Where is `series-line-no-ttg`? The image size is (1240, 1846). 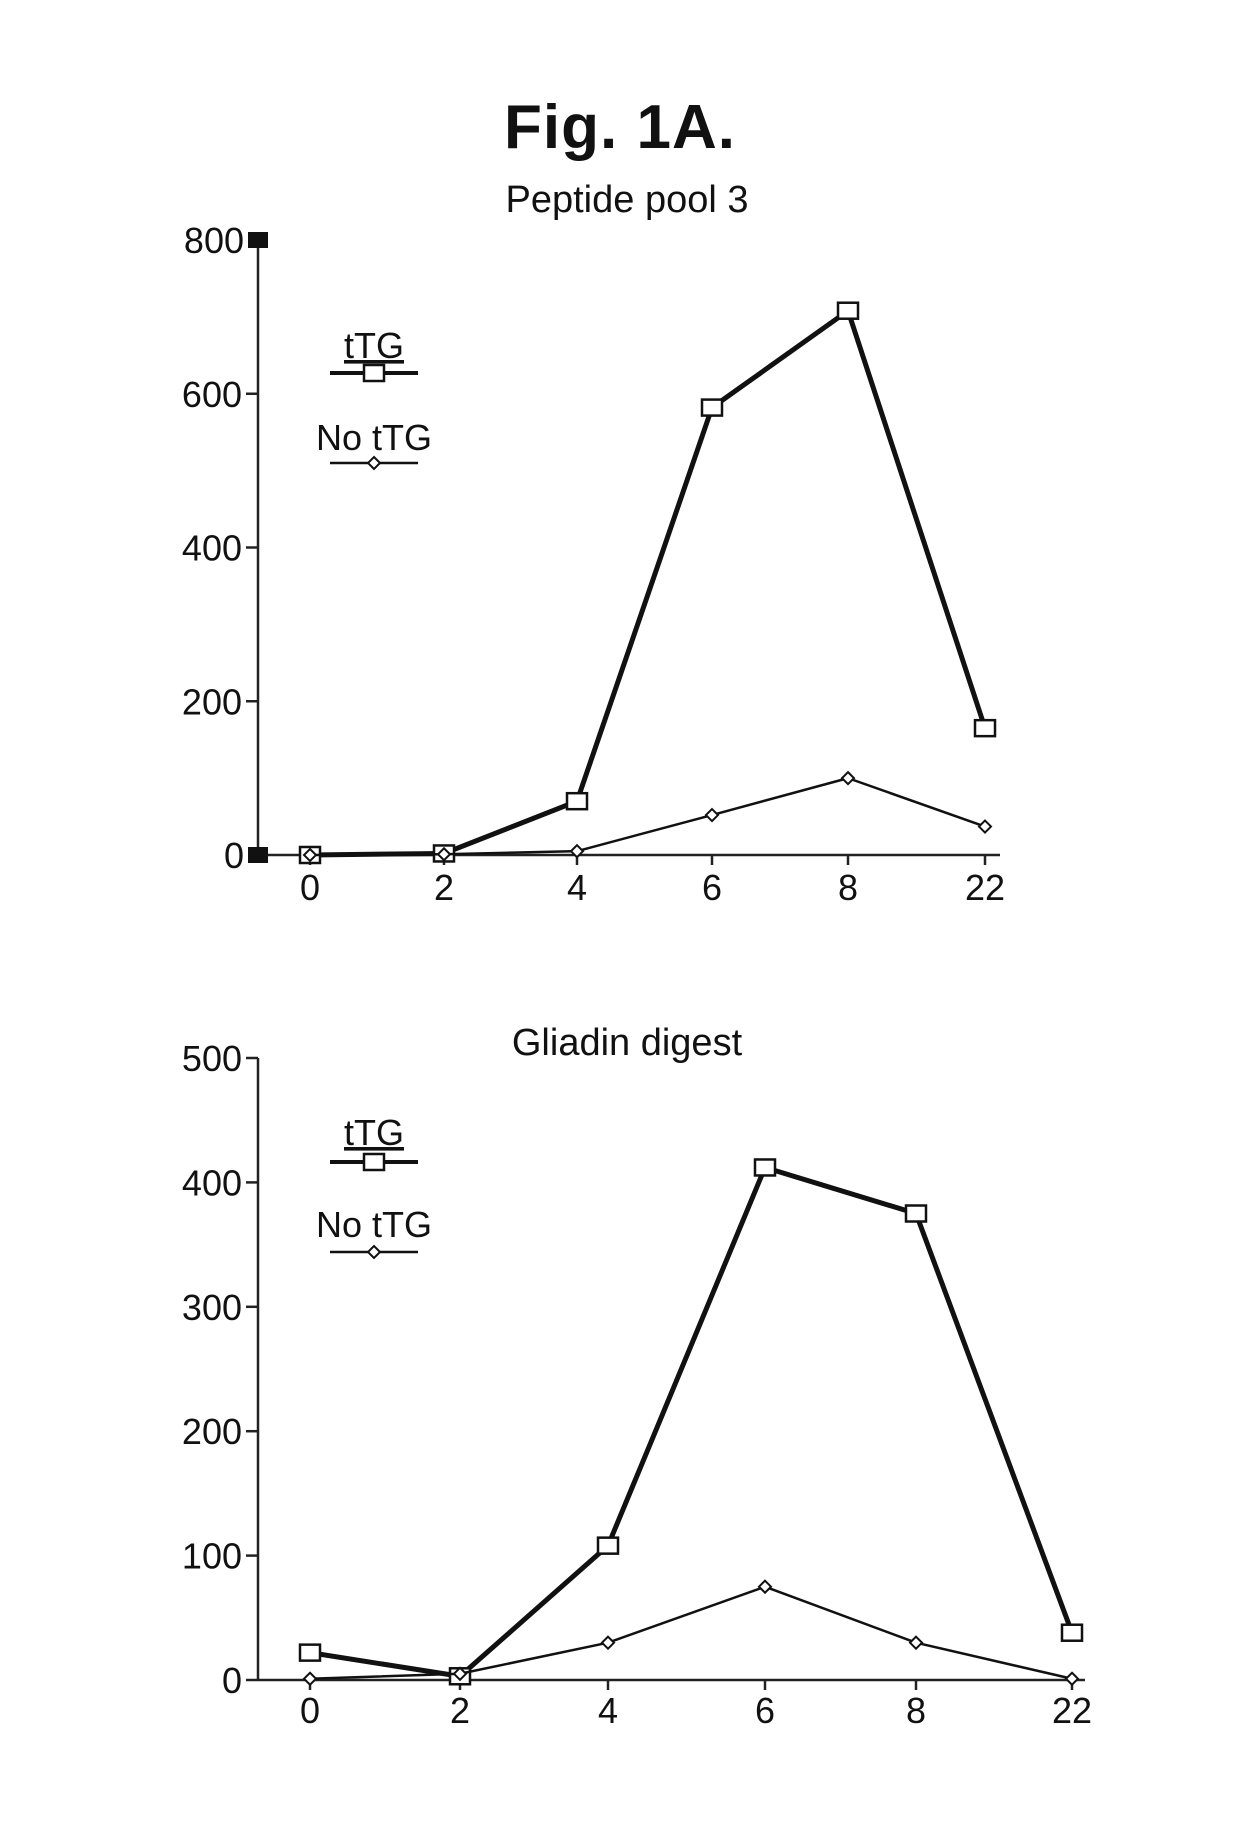
series-line-no-ttg is located at coordinates (691, 1633).